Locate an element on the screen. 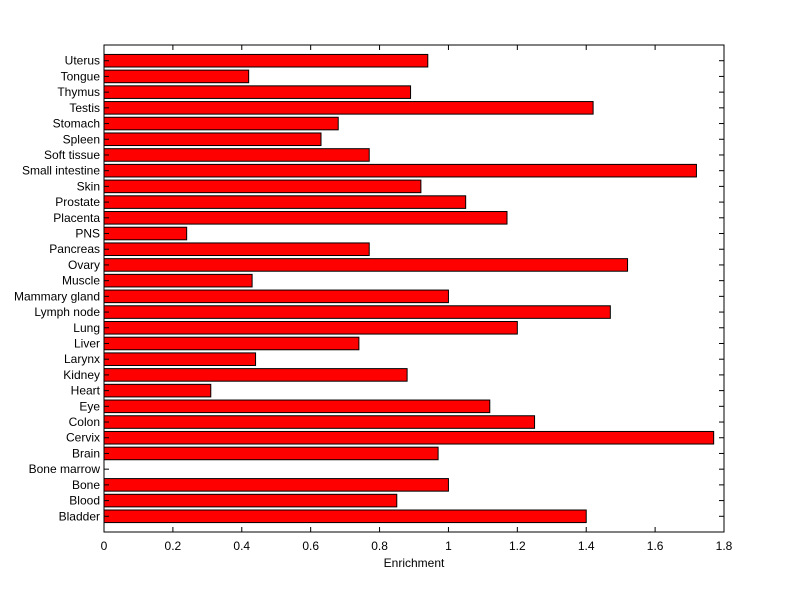 The height and width of the screenshot is (599, 800). bar-skin is located at coordinates (262, 186).